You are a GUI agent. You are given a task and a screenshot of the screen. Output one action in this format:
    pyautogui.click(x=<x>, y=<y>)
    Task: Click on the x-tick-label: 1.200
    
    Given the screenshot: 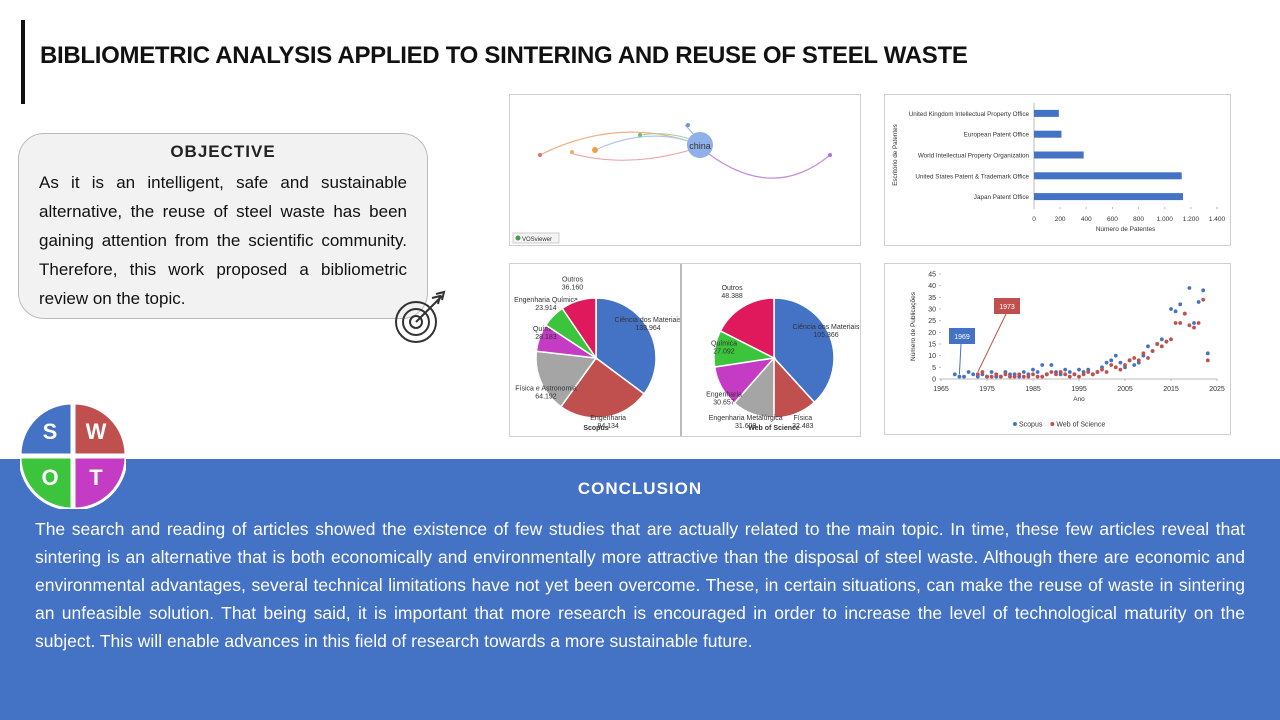 What is the action you would take?
    pyautogui.click(x=1191, y=219)
    